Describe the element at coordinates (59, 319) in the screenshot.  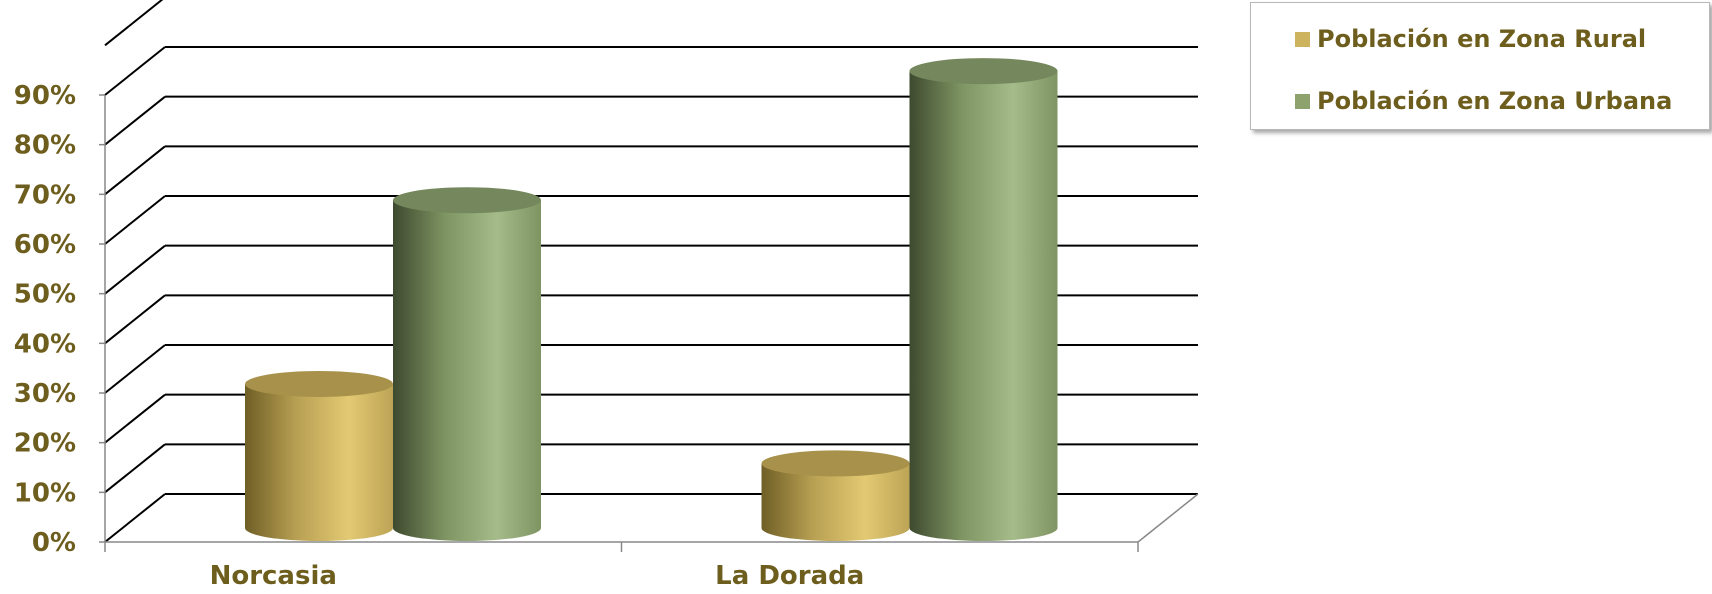
I see `y-axis-ticks: 0% 10% 20% 30% 40% 50% 60% 70% 80% 90%` at that location.